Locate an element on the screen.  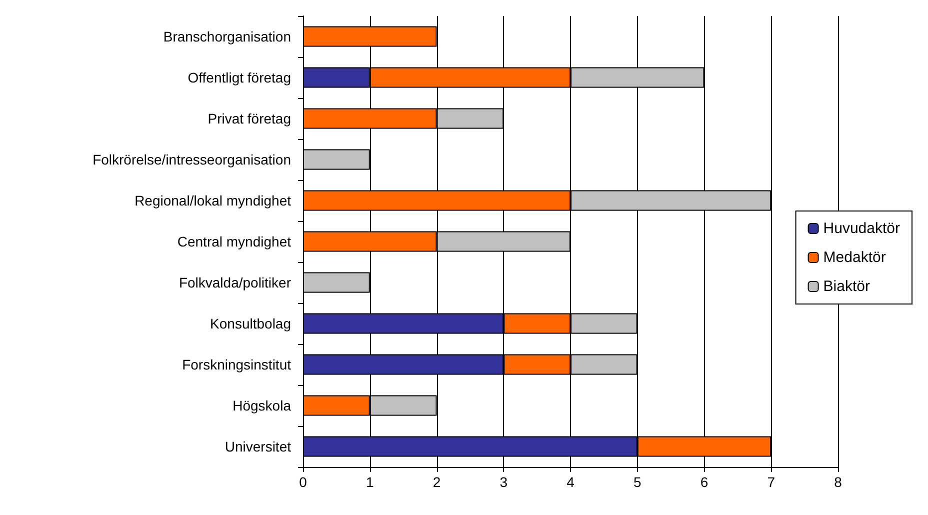
legend-label: Medaktör is located at coordinates (854, 257).